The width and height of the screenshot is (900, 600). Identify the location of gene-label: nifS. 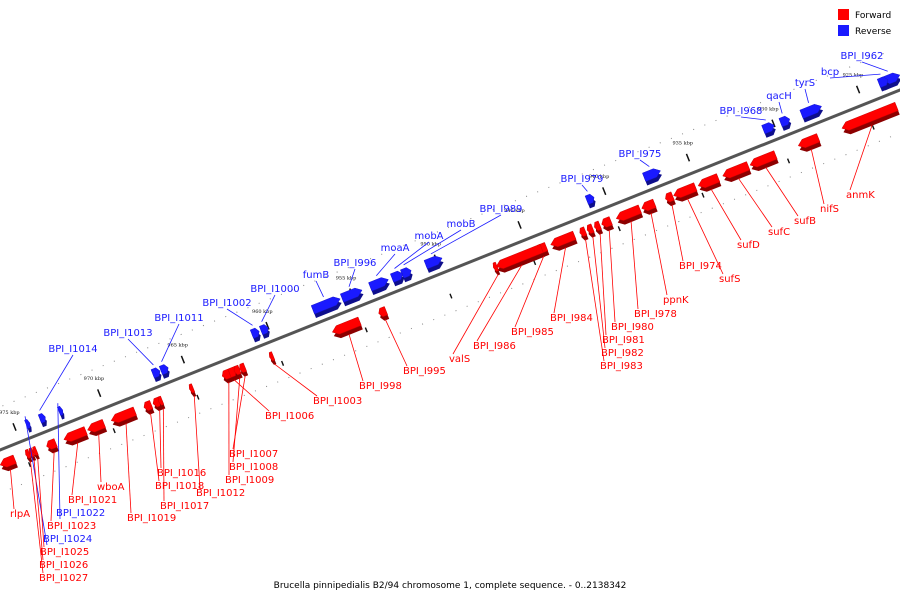
(829, 209).